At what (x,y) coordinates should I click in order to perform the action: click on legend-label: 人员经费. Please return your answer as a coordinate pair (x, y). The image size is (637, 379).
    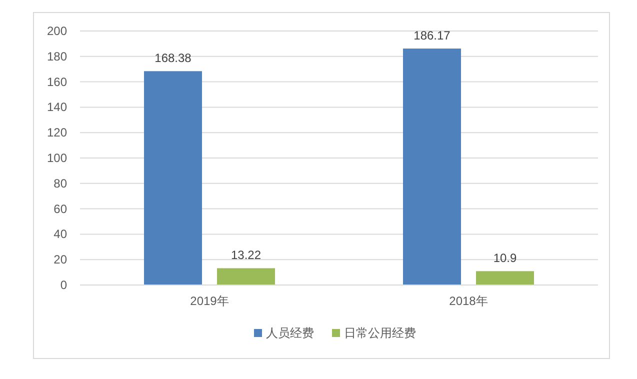
    Looking at the image, I should click on (290, 333).